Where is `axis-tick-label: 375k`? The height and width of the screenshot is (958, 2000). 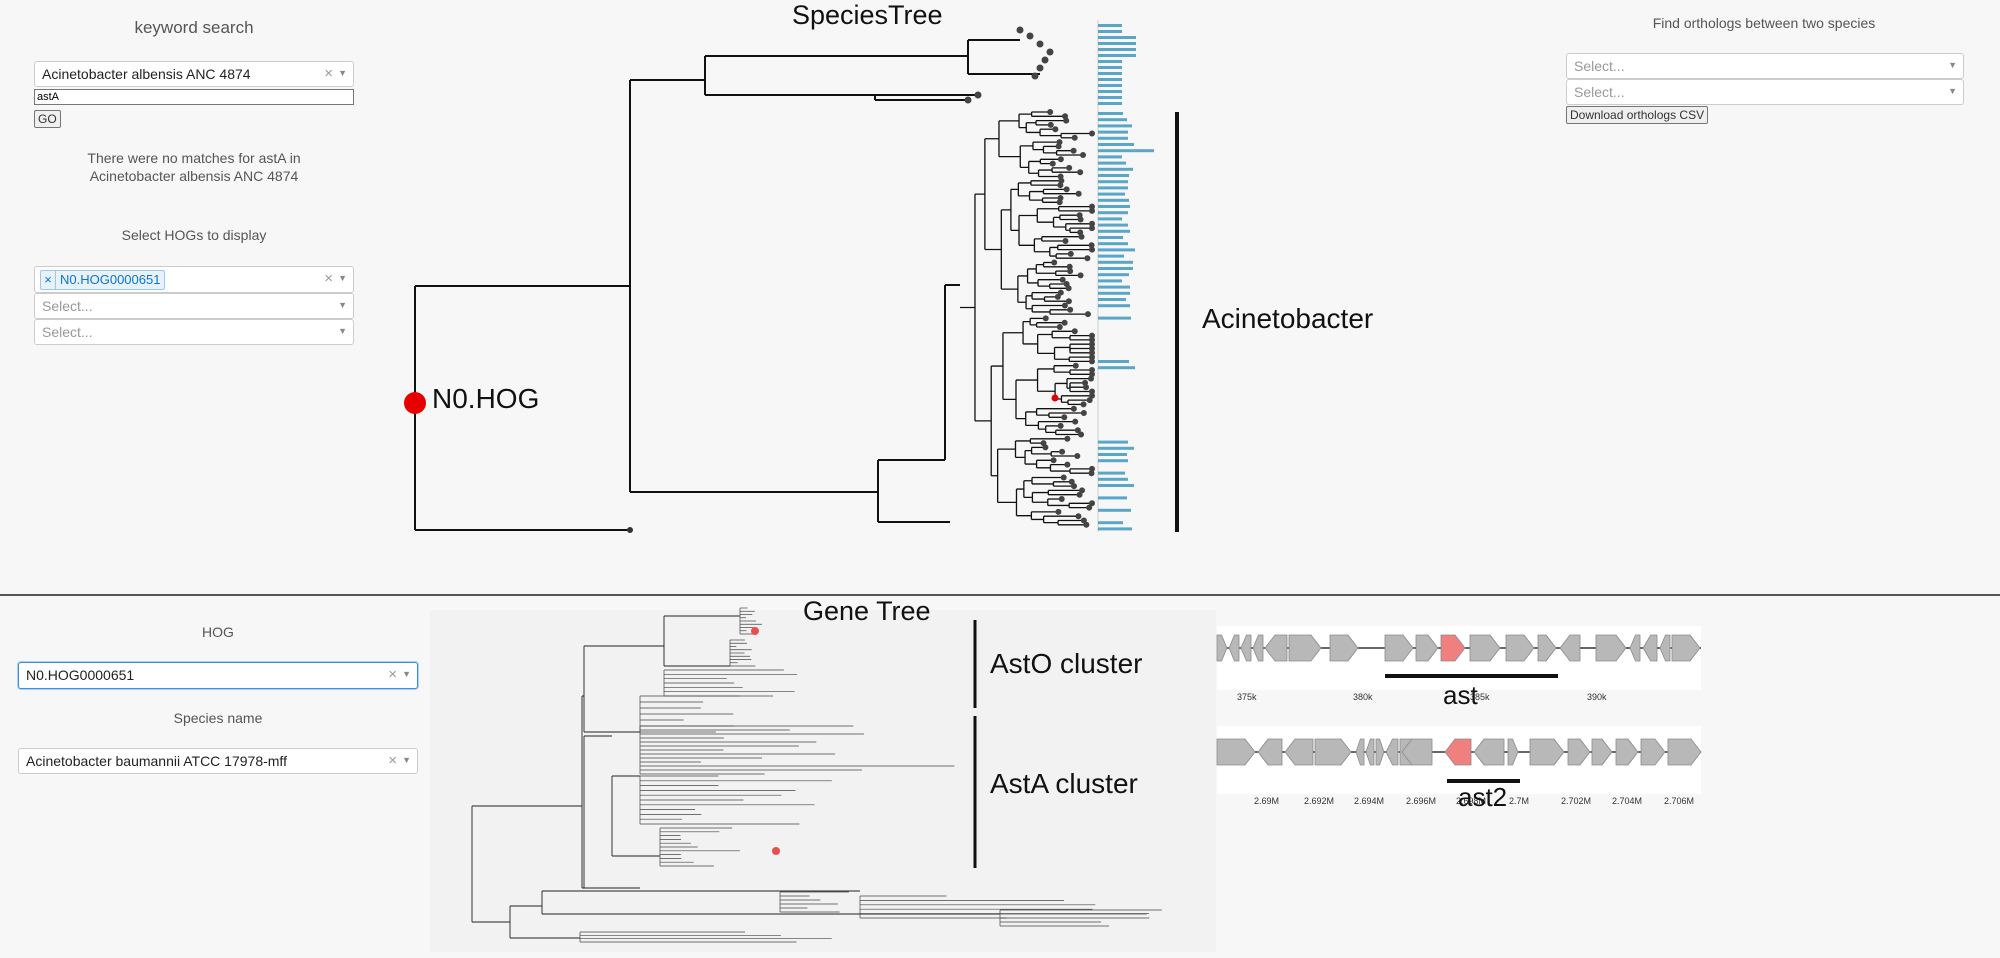 axis-tick-label: 375k is located at coordinates (1247, 697).